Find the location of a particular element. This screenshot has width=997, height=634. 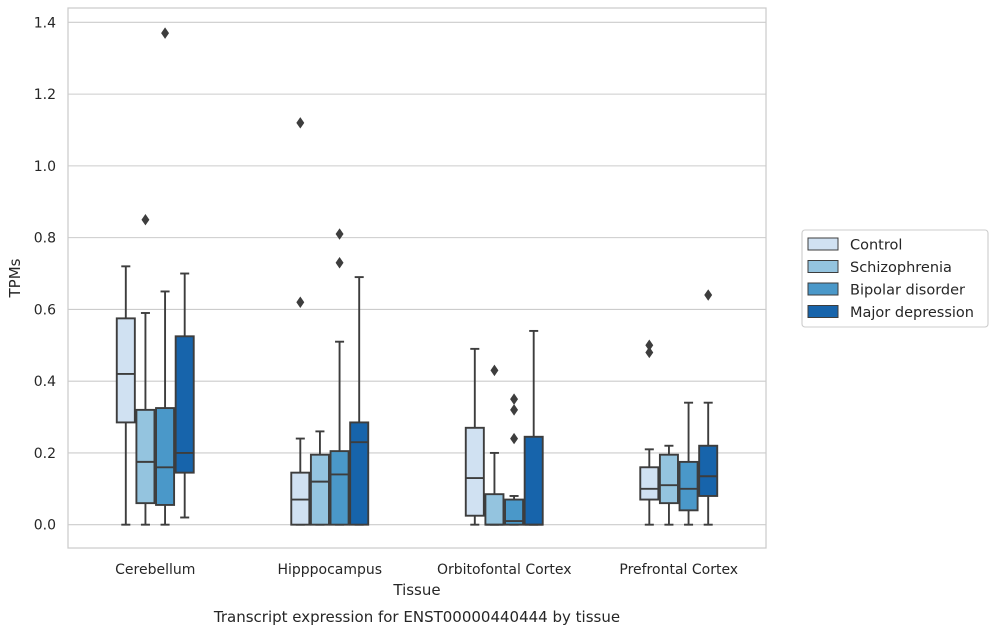

legend-frame is located at coordinates (895, 278).